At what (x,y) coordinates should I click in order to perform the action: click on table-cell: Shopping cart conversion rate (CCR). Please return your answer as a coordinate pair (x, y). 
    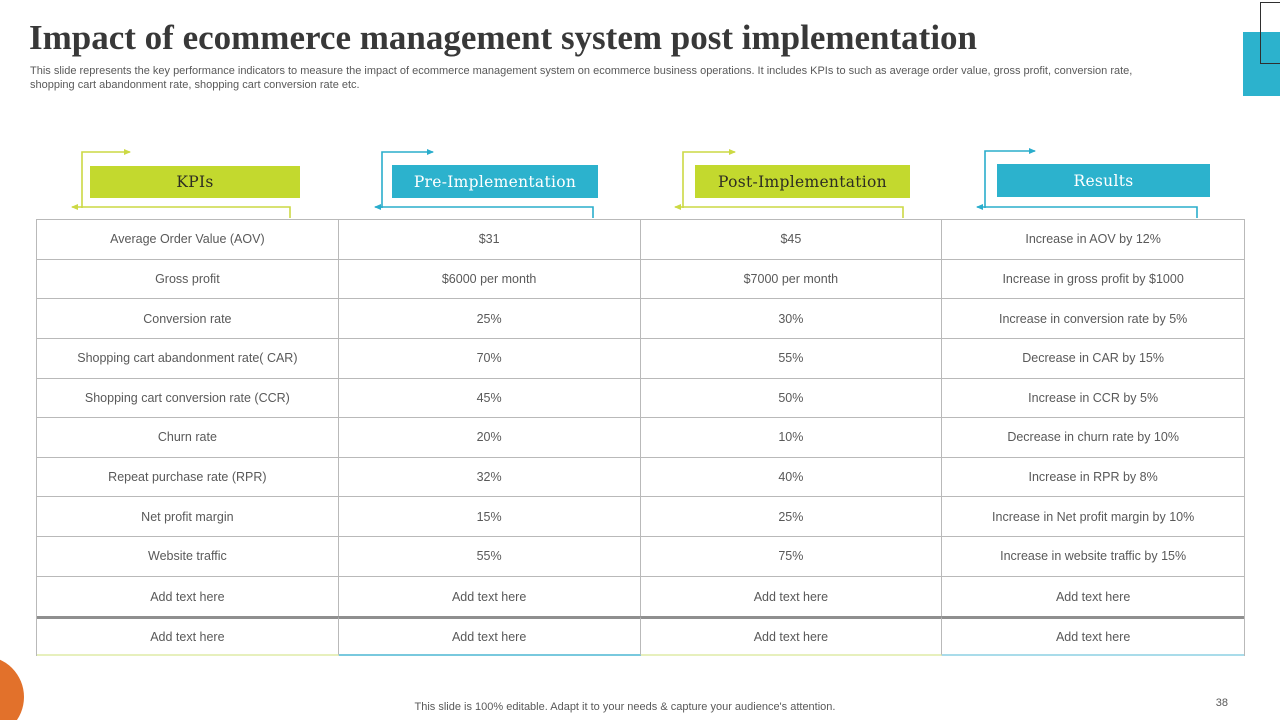
    Looking at the image, I should click on (188, 398).